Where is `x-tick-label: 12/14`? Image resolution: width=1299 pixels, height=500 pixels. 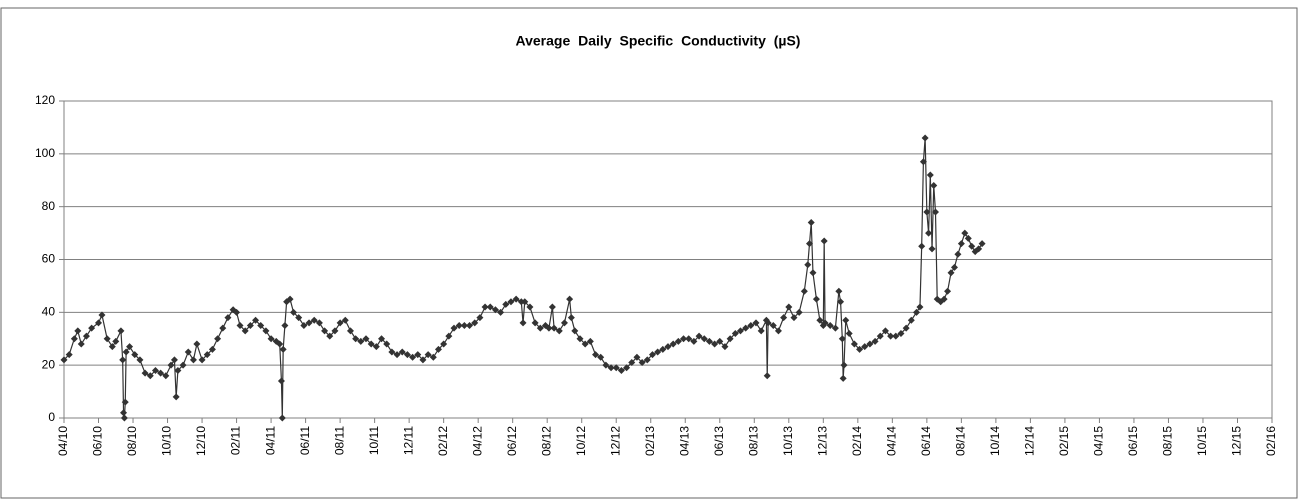
x-tick-label: 12/14 is located at coordinates (1030, 441).